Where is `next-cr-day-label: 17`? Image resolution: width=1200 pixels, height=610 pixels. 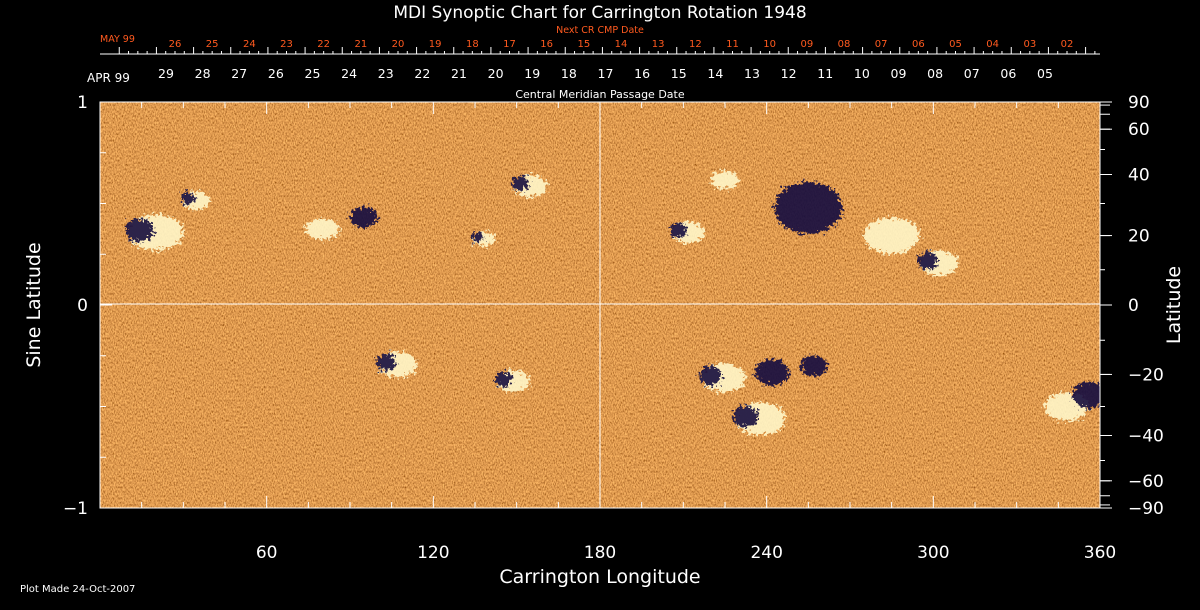
next-cr-day-label: 17 is located at coordinates (509, 44).